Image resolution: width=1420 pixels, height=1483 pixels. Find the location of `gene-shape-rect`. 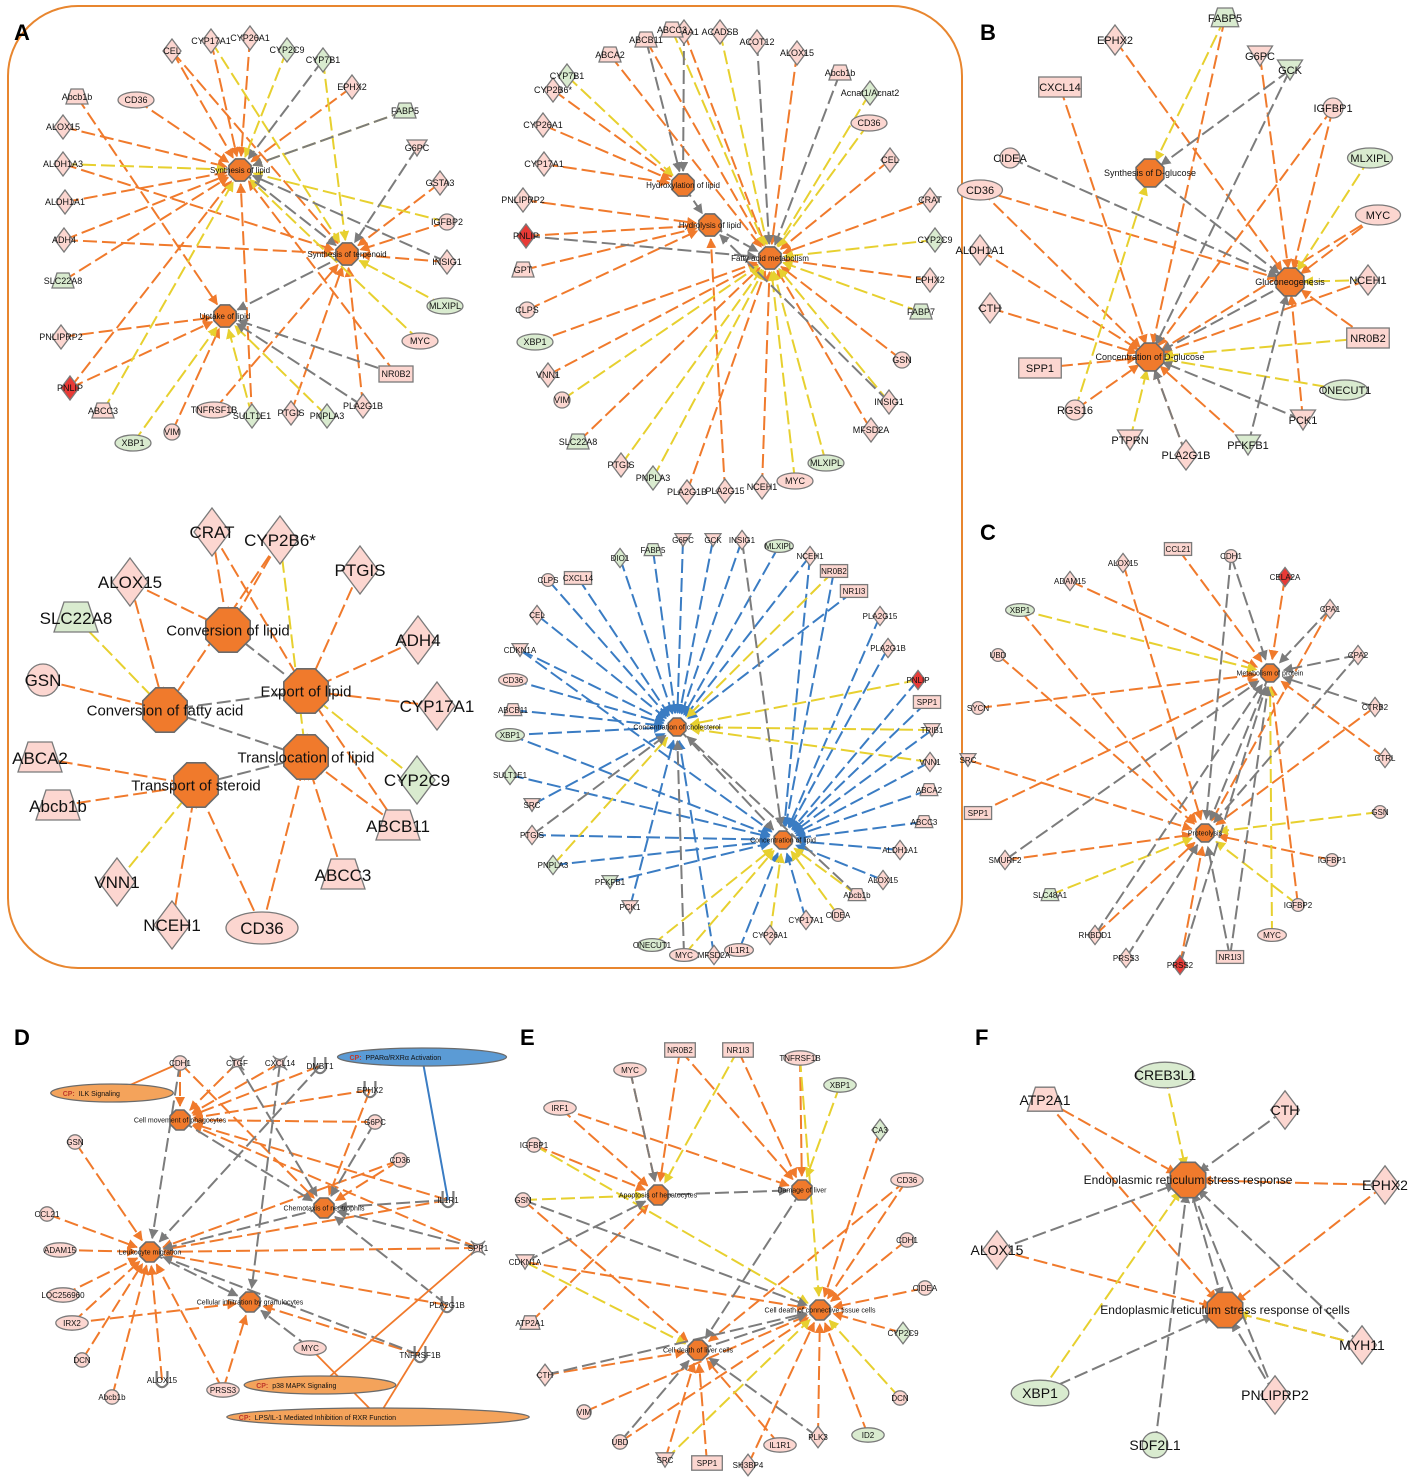

gene-shape-rect is located at coordinates (1060, 87).